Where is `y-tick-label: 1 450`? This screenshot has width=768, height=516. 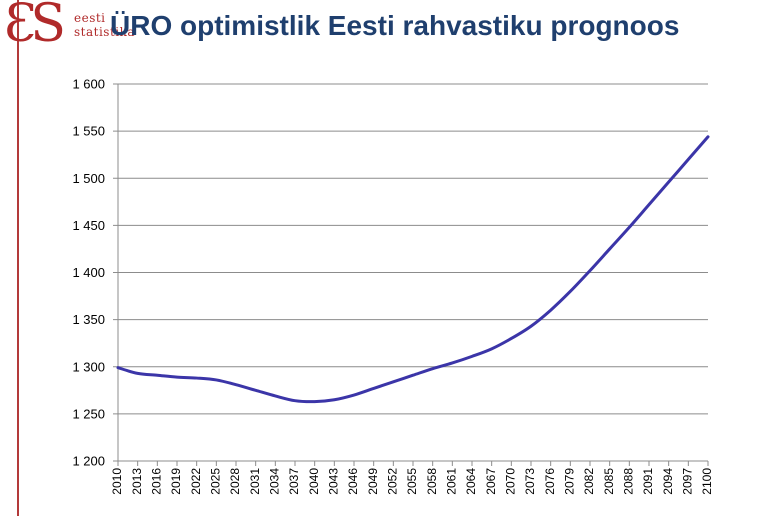 y-tick-label: 1 450 is located at coordinates (88, 225).